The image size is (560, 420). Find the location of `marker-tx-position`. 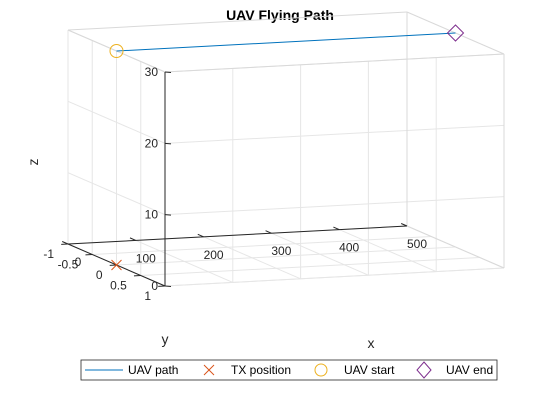

marker-tx-position is located at coordinates (116, 265).